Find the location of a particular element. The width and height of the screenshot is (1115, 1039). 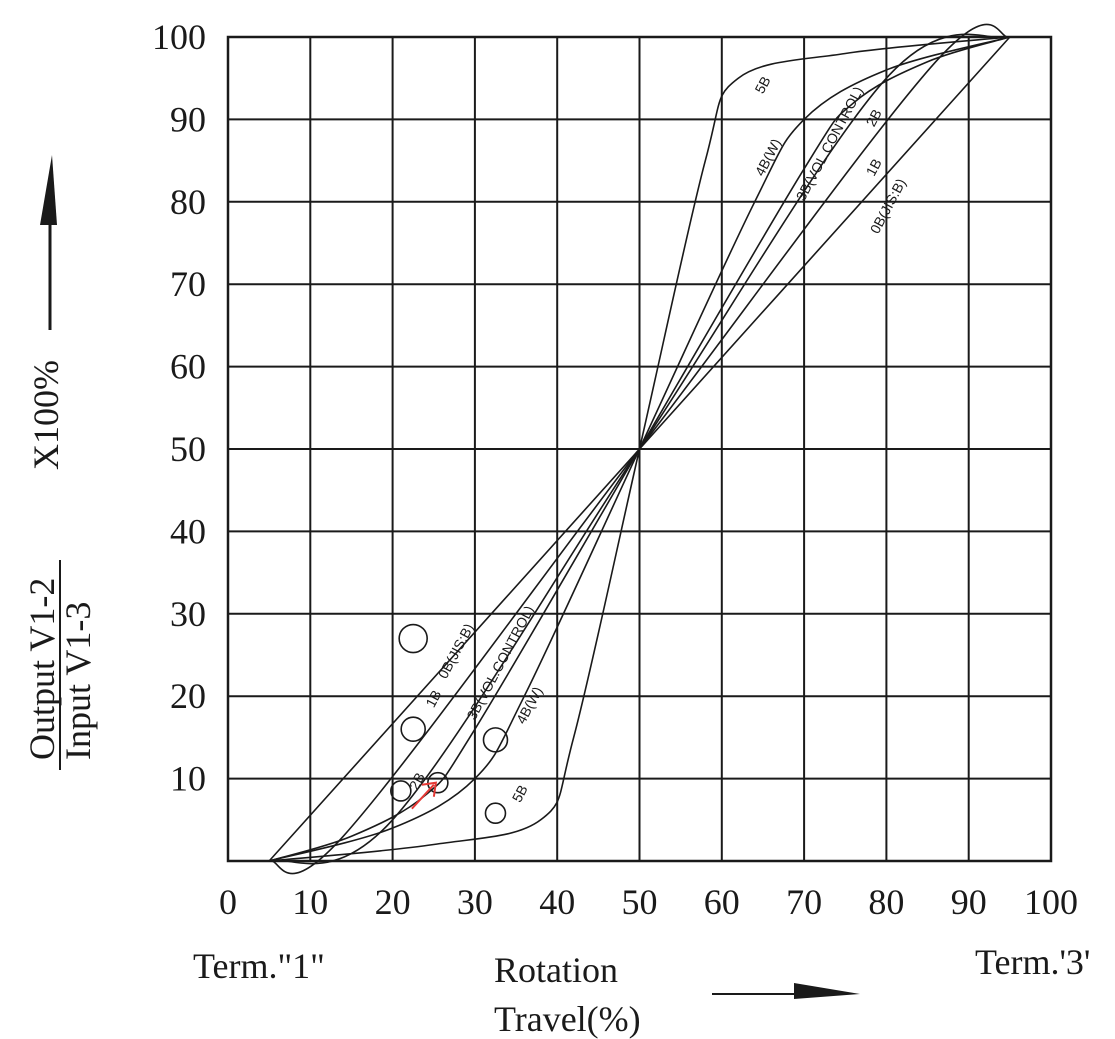

y-tick-label: 40 is located at coordinates (188, 531).